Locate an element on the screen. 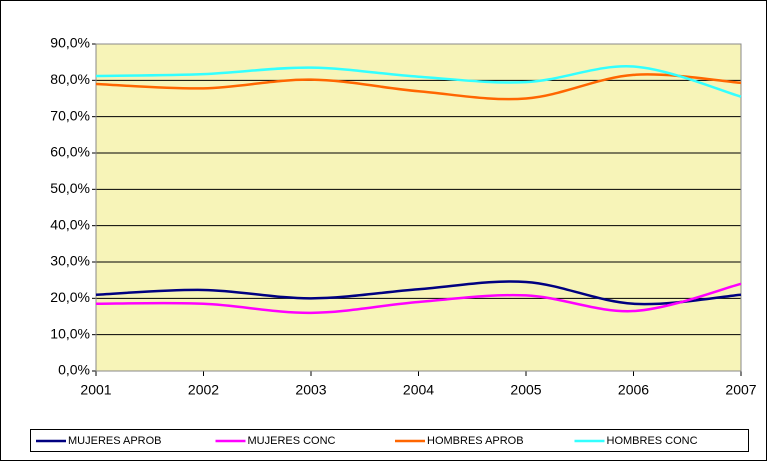  y-tick-label: 10,0% is located at coordinates (70, 333).